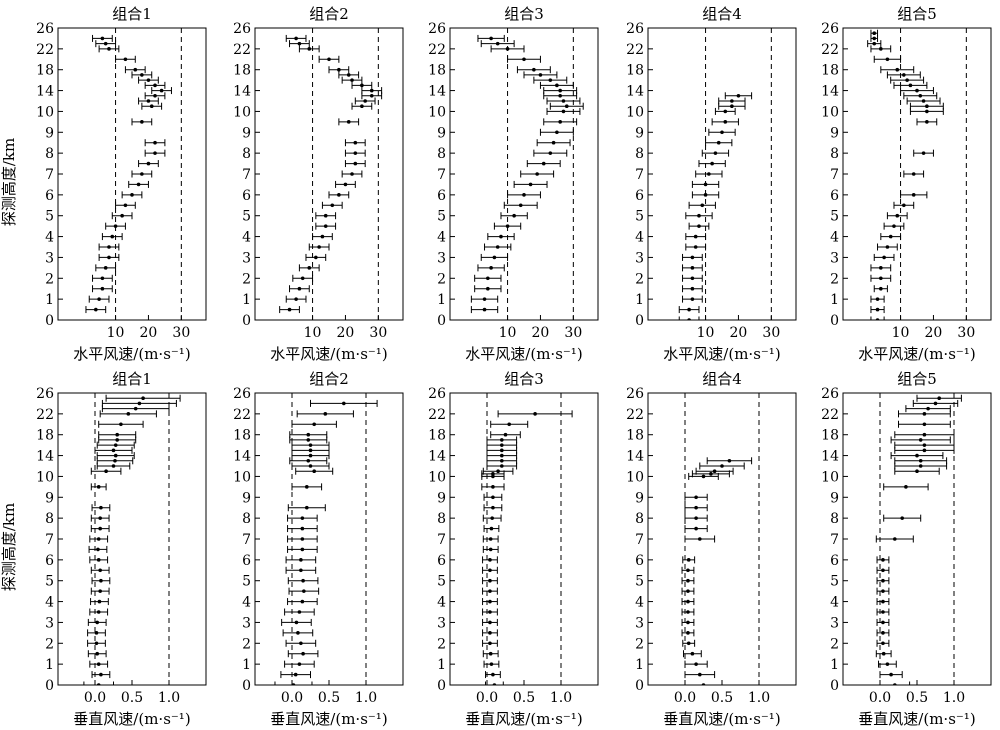  What do you see at coordinates (246, 321) in the screenshot?
I see `y-tick-label: 0` at bounding box center [246, 321].